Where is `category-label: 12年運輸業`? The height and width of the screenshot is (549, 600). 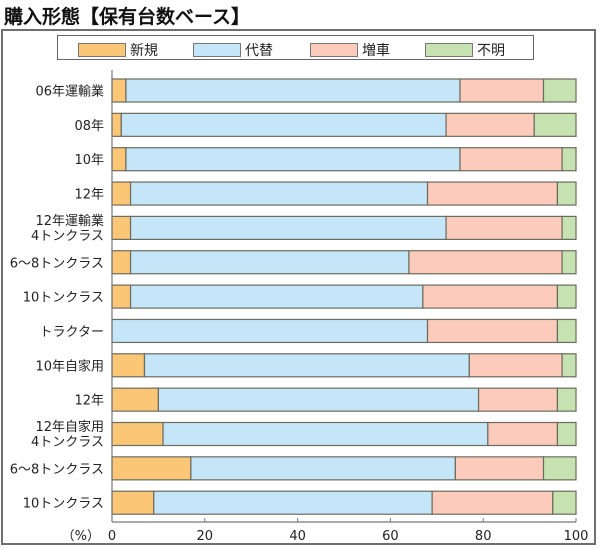
category-label: 12年運輸業 is located at coordinates (69, 221).